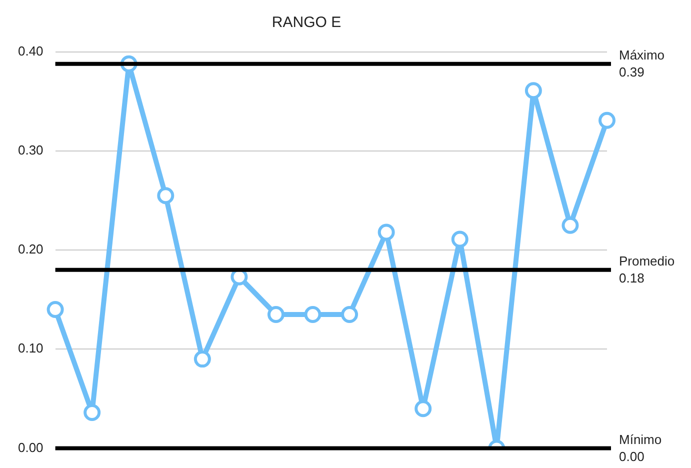 Image resolution: width=691 pixels, height=468 pixels. I want to click on ref-line-label: Máximo 0.39, so click(642, 63).